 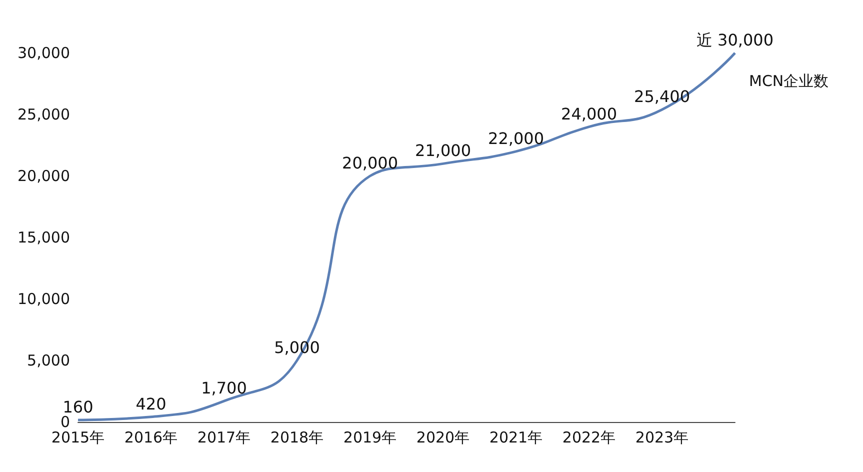 I want to click on series-label: MCN企业数, so click(x=789, y=81).